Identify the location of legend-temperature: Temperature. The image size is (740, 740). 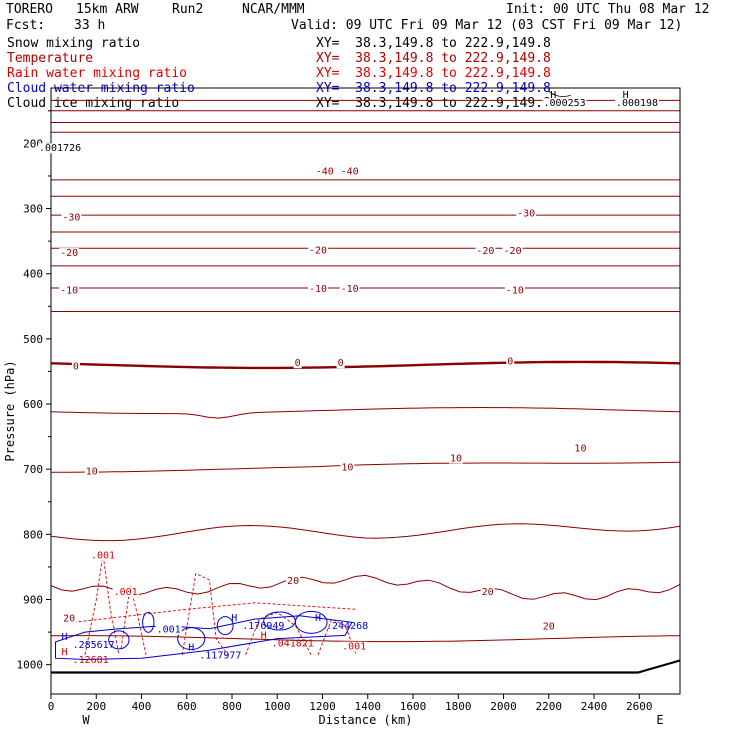
(50, 58).